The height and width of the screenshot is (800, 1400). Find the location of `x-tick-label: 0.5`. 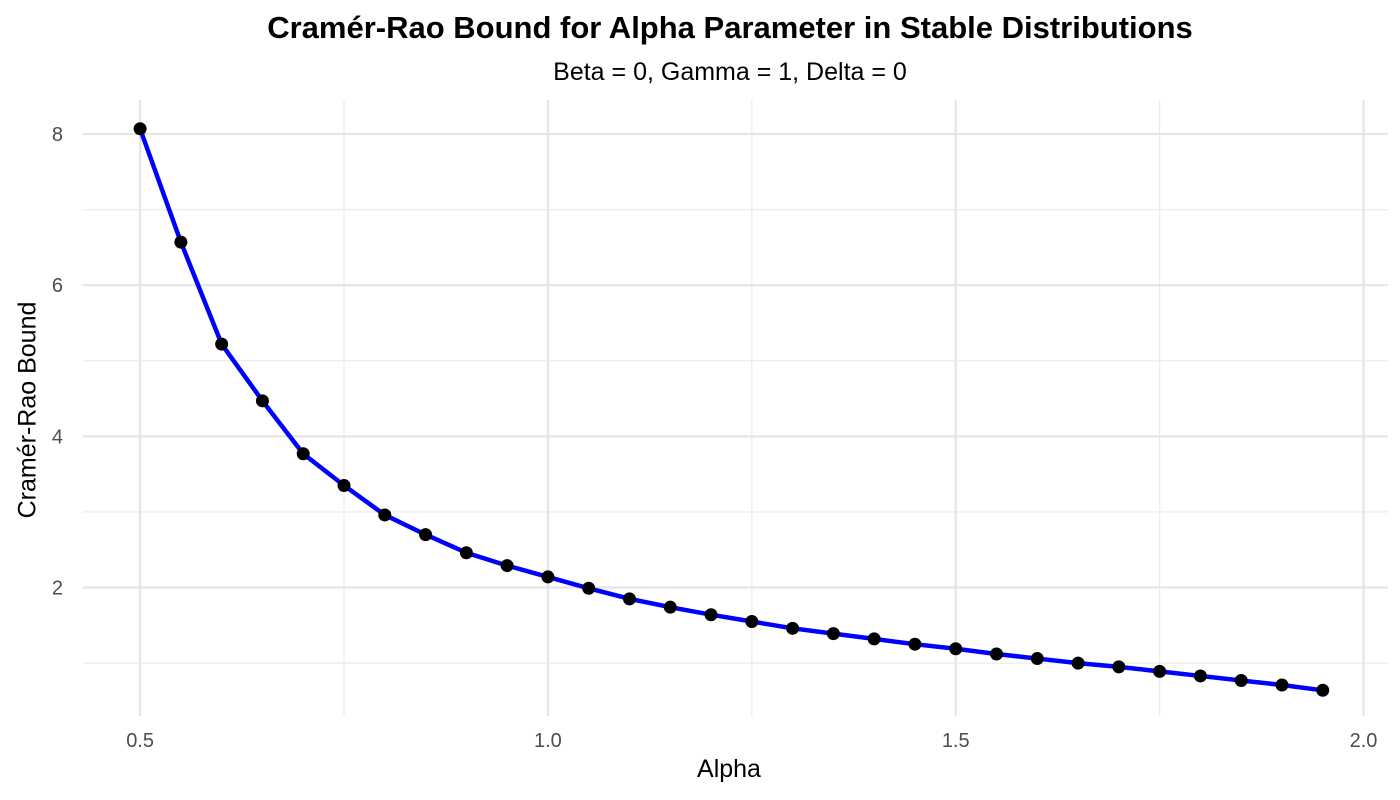

x-tick-label: 0.5 is located at coordinates (140, 741).